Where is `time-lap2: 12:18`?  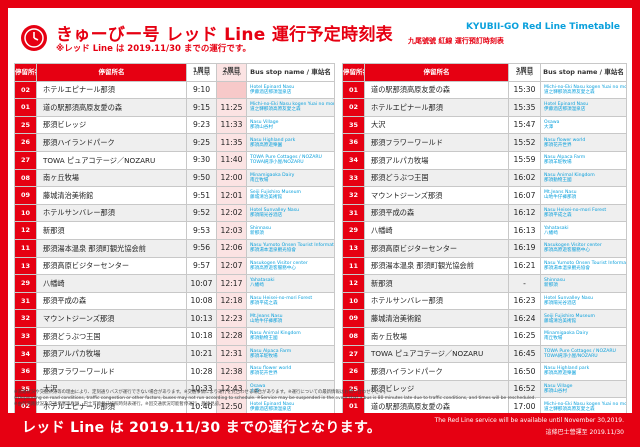 time-lap2: 12:18 is located at coordinates (231, 301).